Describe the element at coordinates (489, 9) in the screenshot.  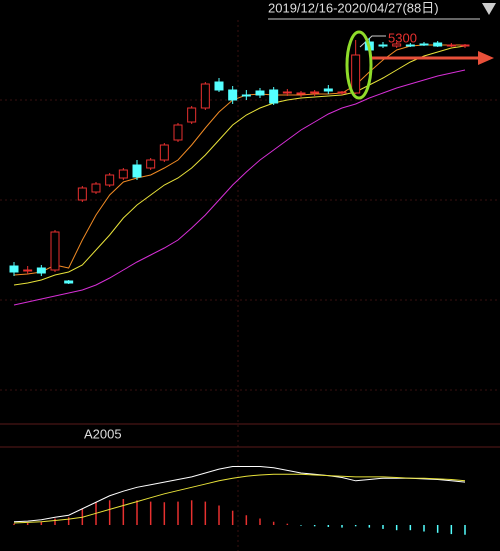
I see `dropdown-icon` at that location.